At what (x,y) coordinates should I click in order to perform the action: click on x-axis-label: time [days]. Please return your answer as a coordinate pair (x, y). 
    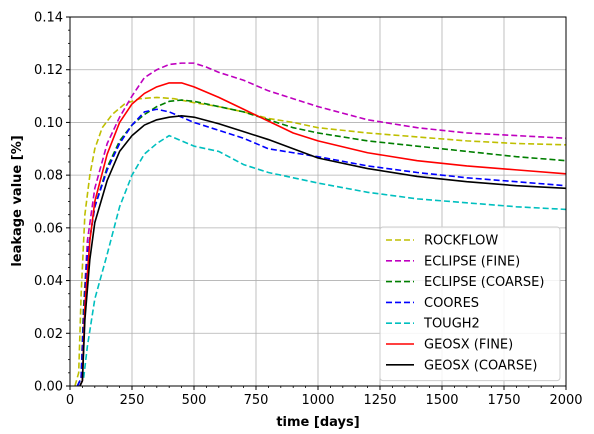
    Looking at the image, I should click on (317, 422).